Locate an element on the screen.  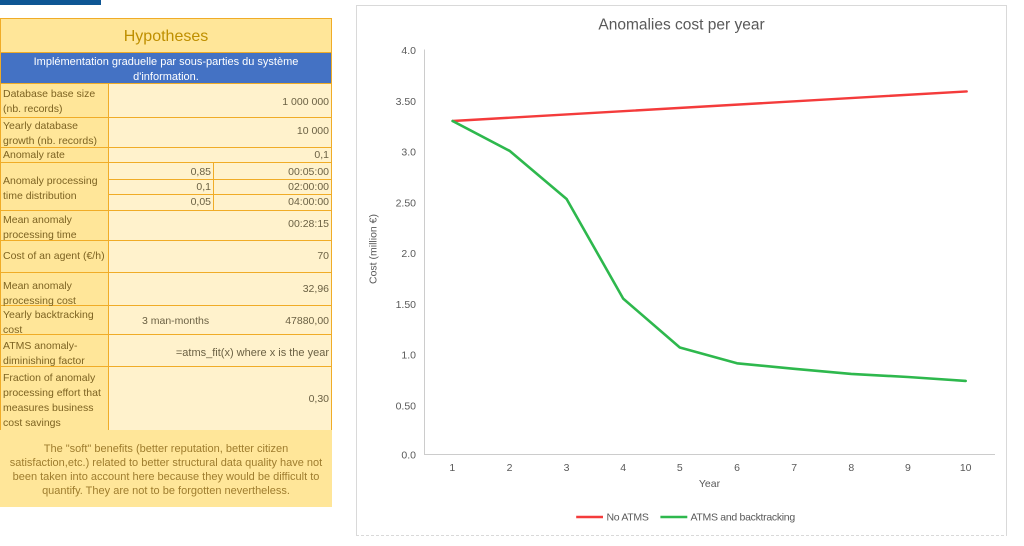
svg-text: 1.0 is located at coordinates (408, 356).